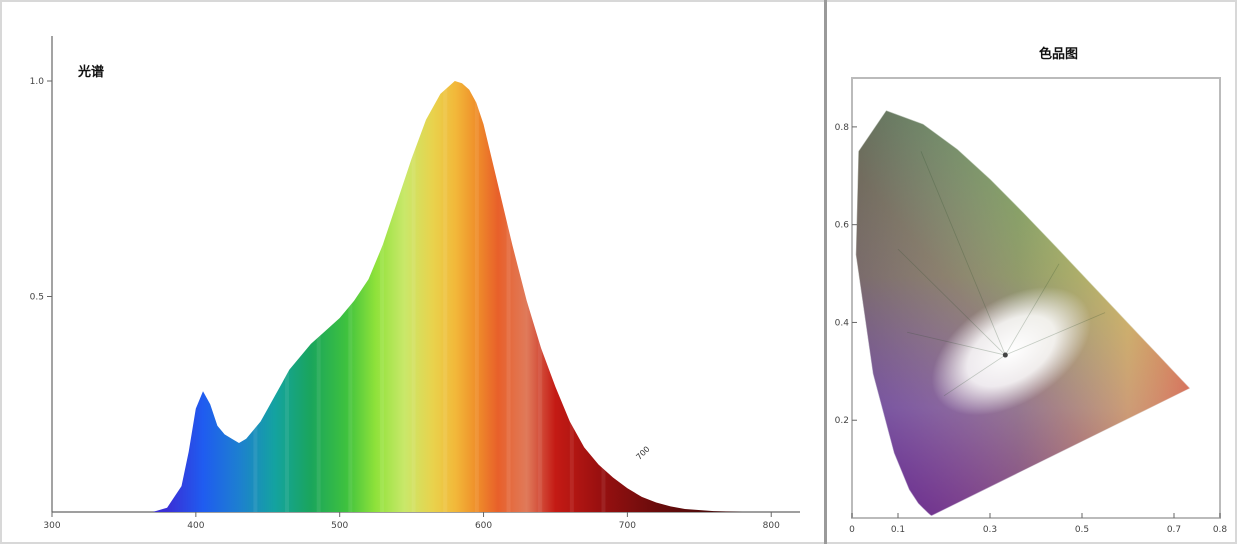  I want to click on cie-y-tick-label: 0.6, so click(842, 226).